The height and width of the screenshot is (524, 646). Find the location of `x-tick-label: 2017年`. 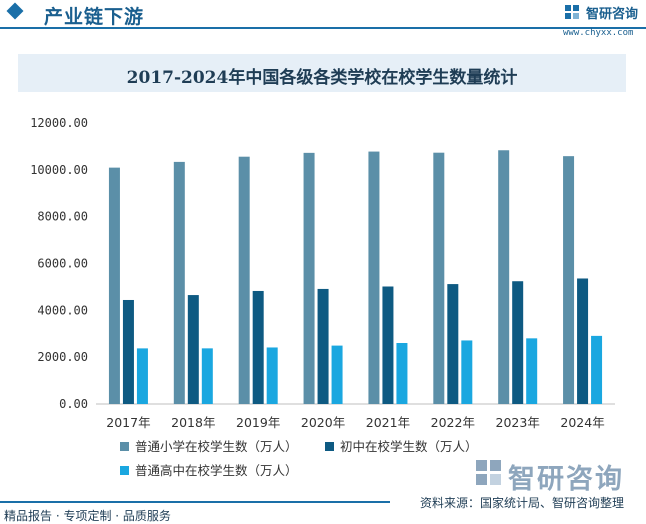

x-tick-label: 2017年 is located at coordinates (128, 422).